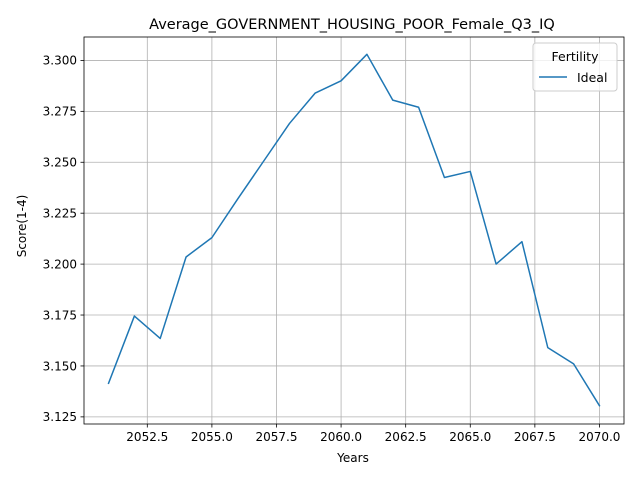  Describe the element at coordinates (60, 112) in the screenshot. I see `y-tick-label: 3.275` at that location.